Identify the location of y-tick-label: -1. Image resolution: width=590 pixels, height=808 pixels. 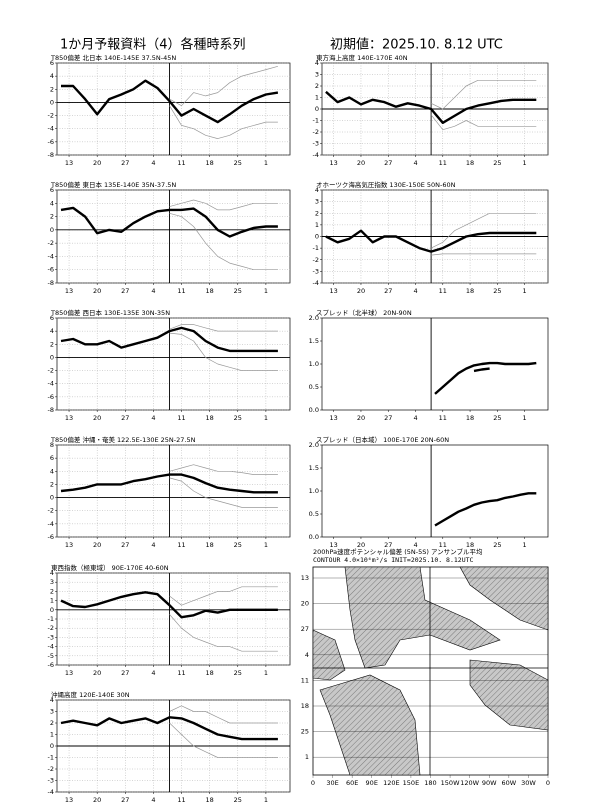
(316, 248).